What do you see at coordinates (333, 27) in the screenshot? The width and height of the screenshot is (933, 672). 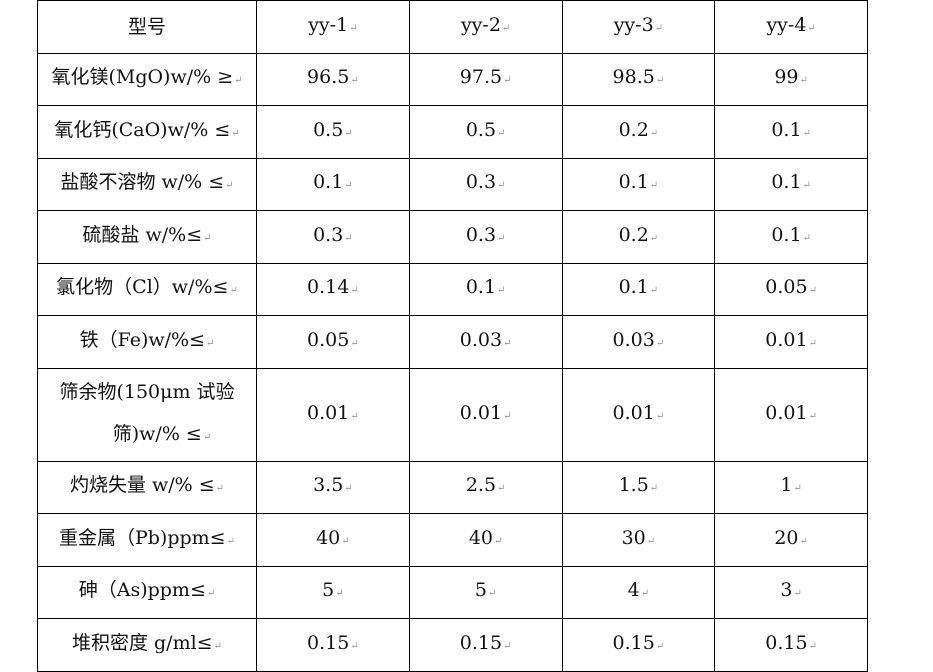 I see `header-cell: yy-1` at bounding box center [333, 27].